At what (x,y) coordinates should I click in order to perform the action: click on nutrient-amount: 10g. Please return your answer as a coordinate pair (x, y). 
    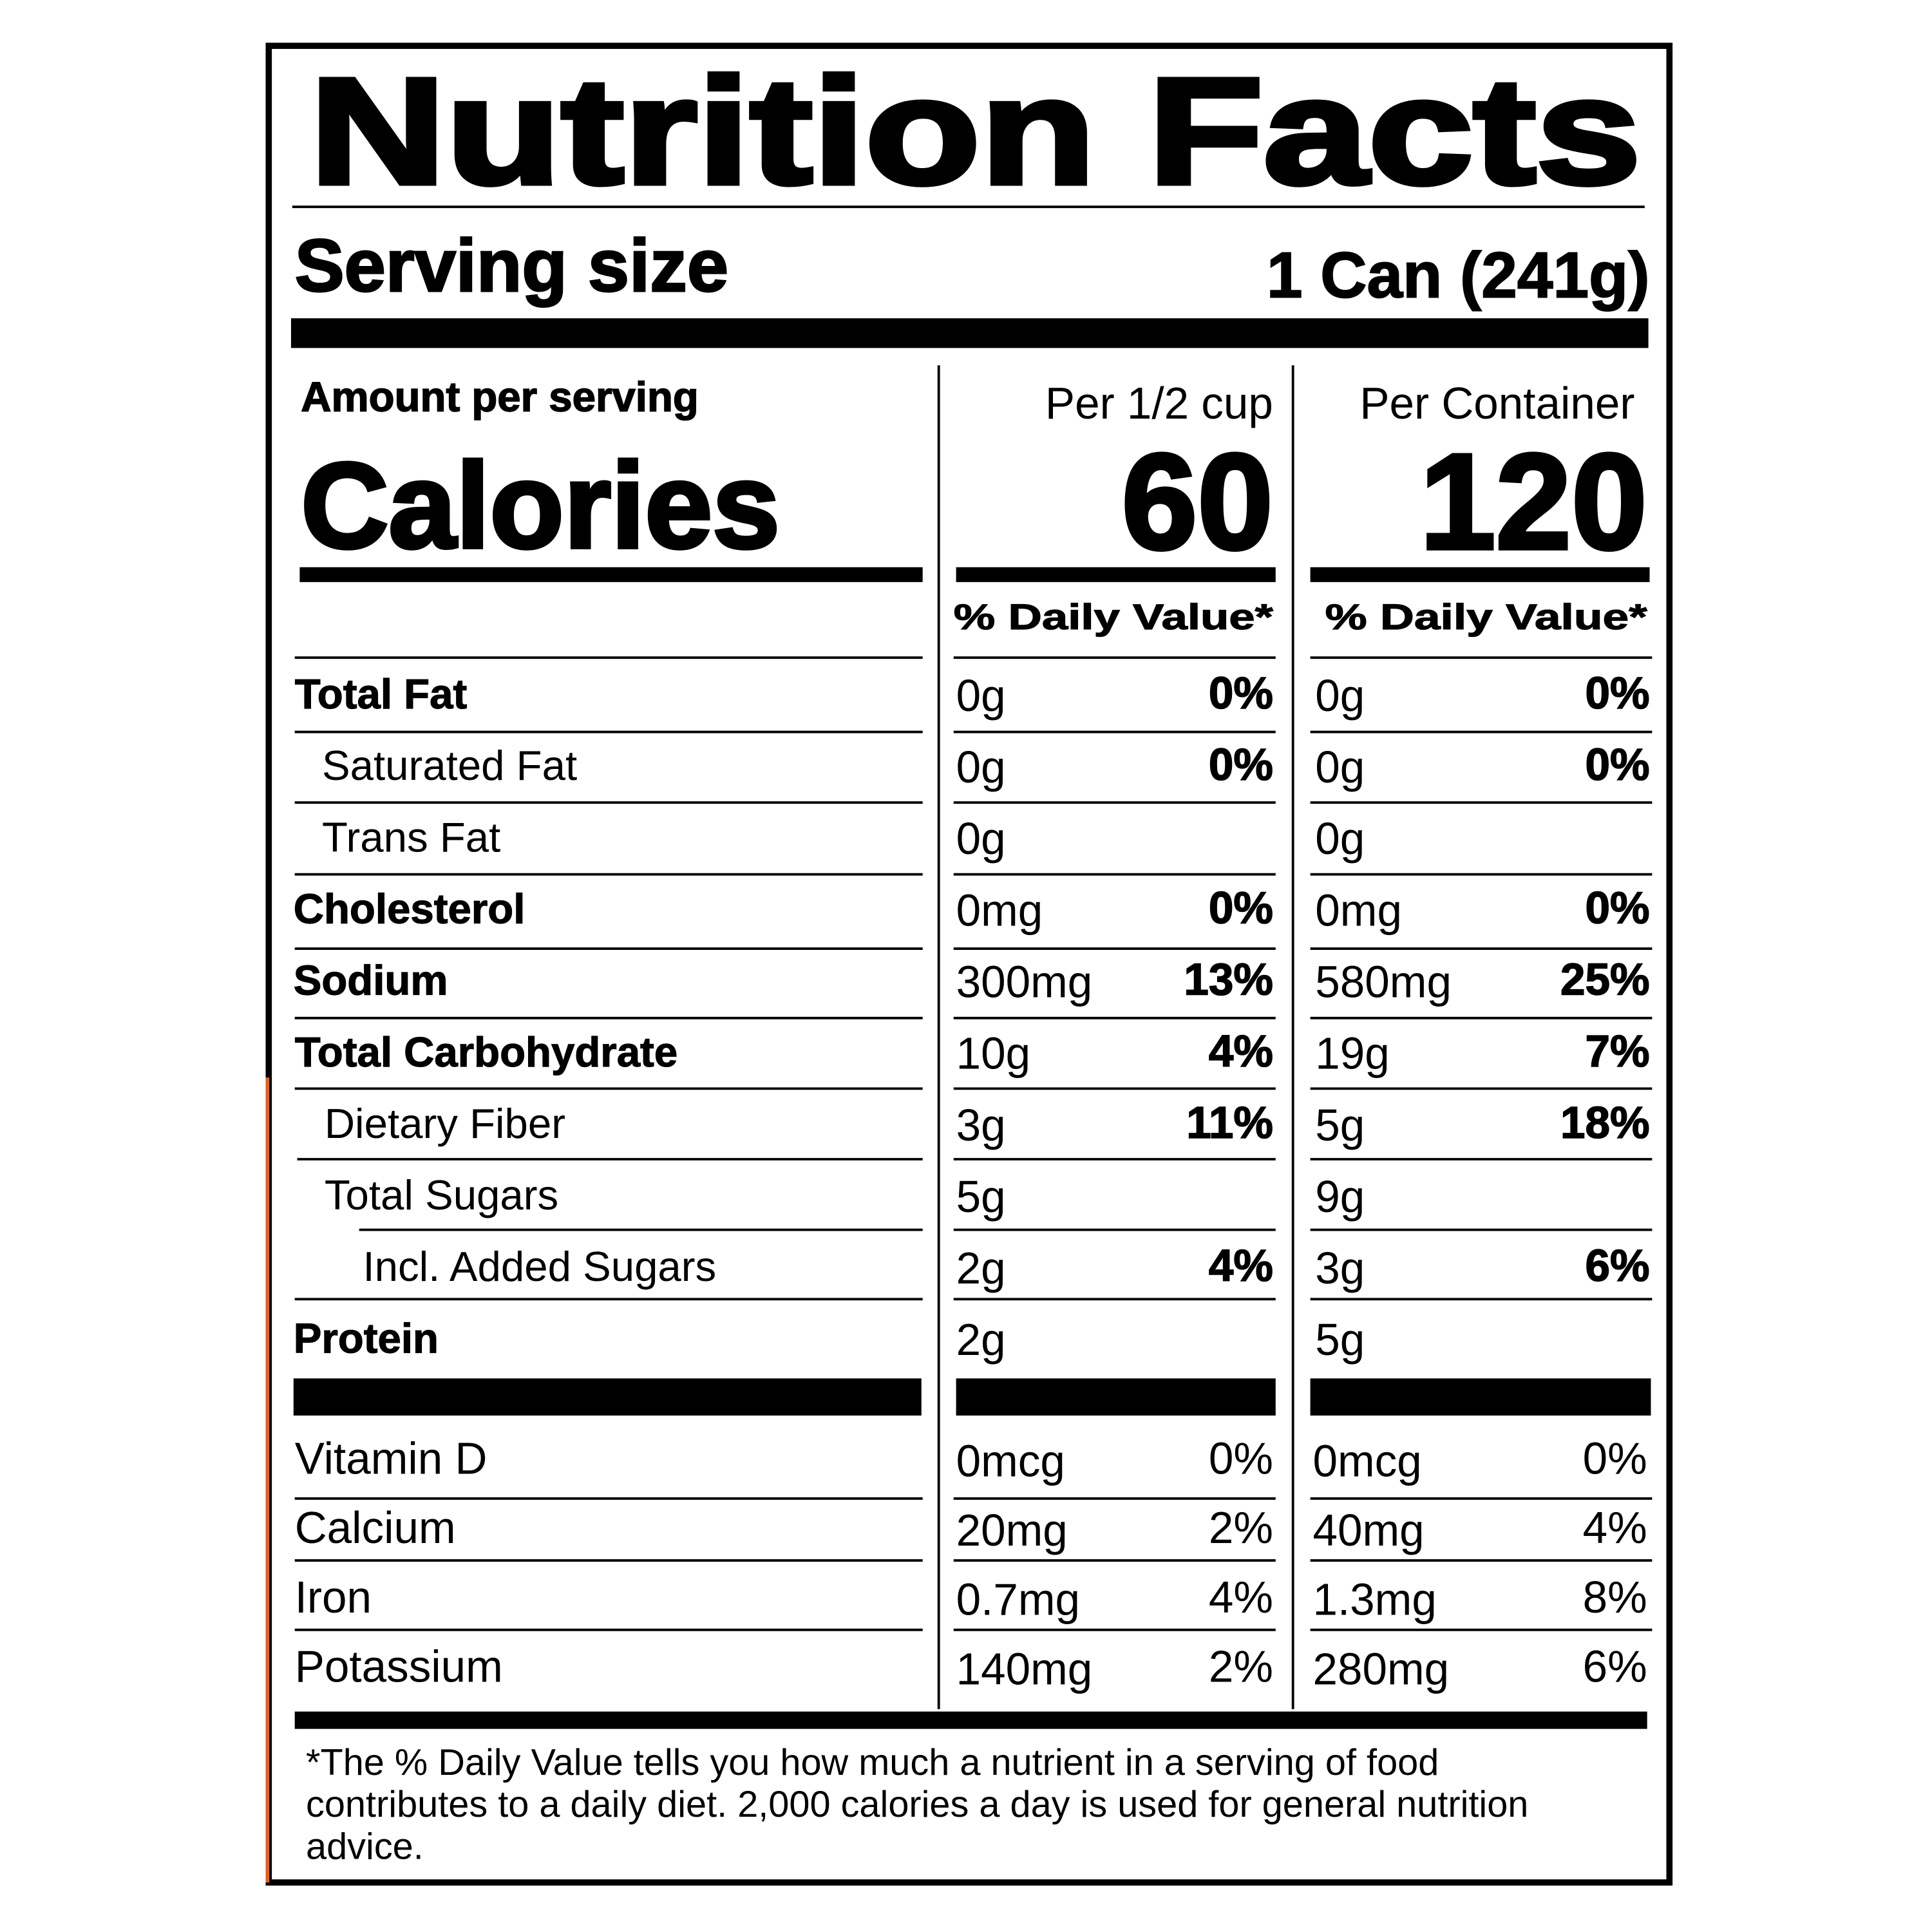
    Looking at the image, I should click on (994, 1053).